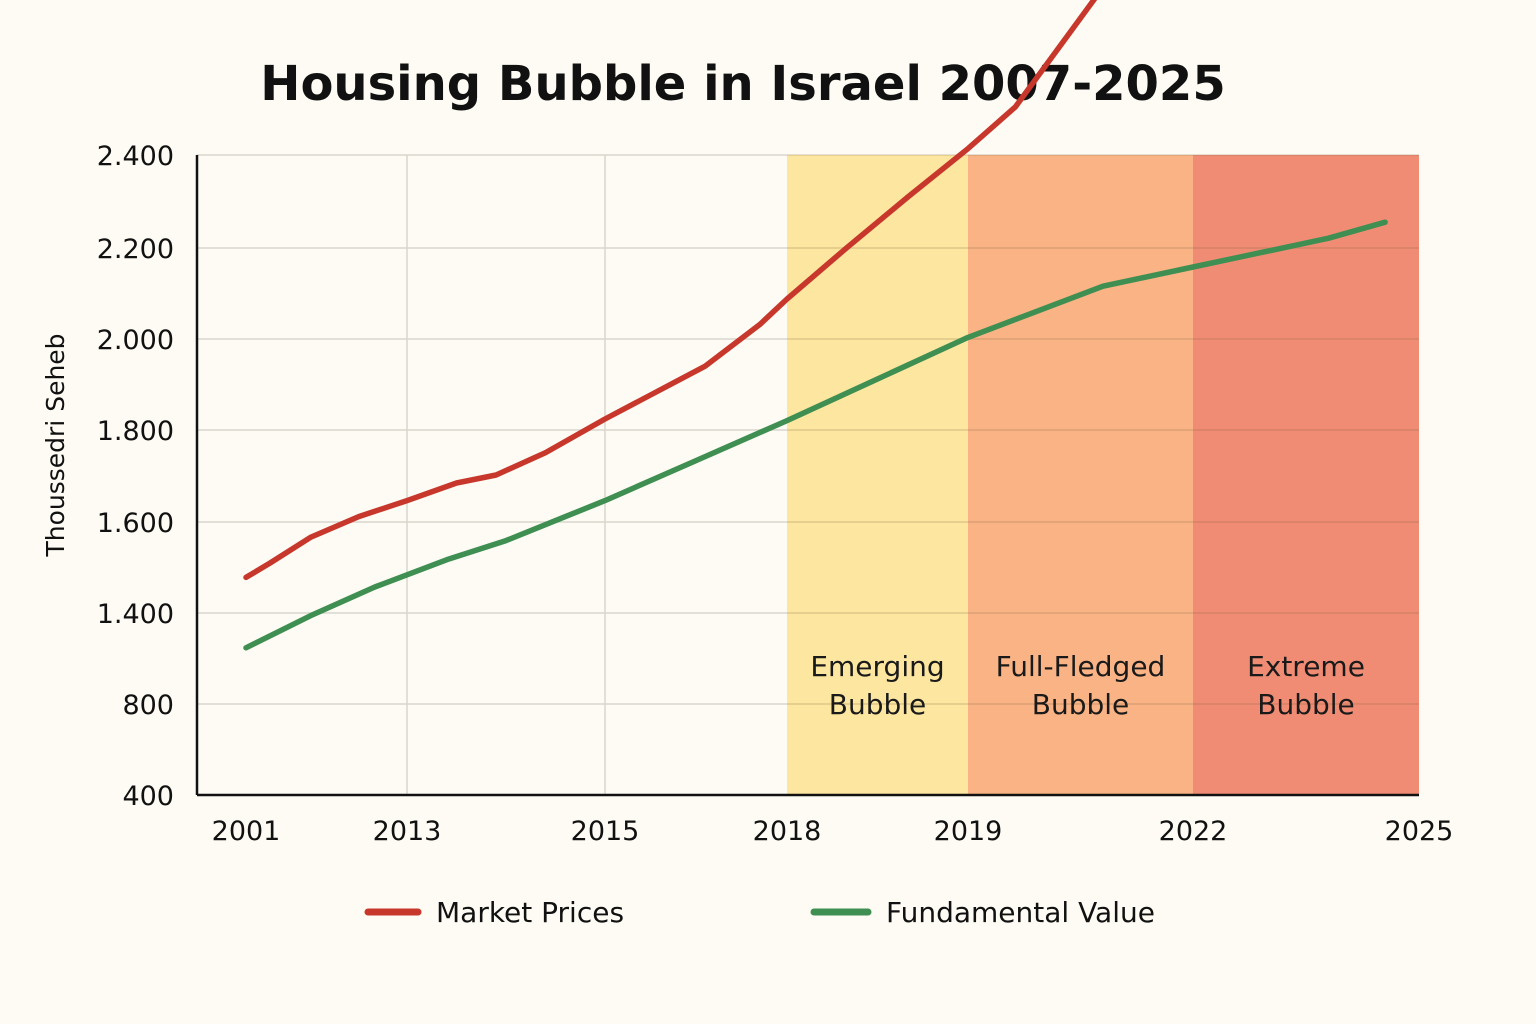  I want to click on legend-item-2: Fundamental Value, so click(982, 912).